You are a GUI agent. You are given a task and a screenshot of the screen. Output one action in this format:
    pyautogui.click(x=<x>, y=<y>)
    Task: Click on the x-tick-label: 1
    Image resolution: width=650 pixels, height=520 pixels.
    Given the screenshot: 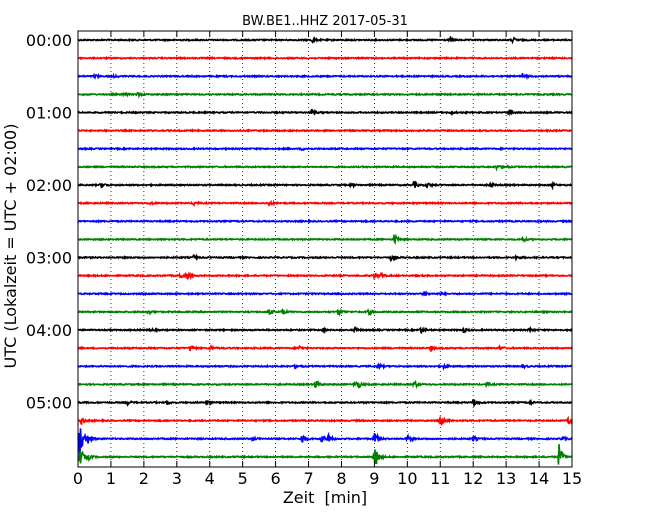 What is the action you would take?
    pyautogui.click(x=111, y=478)
    